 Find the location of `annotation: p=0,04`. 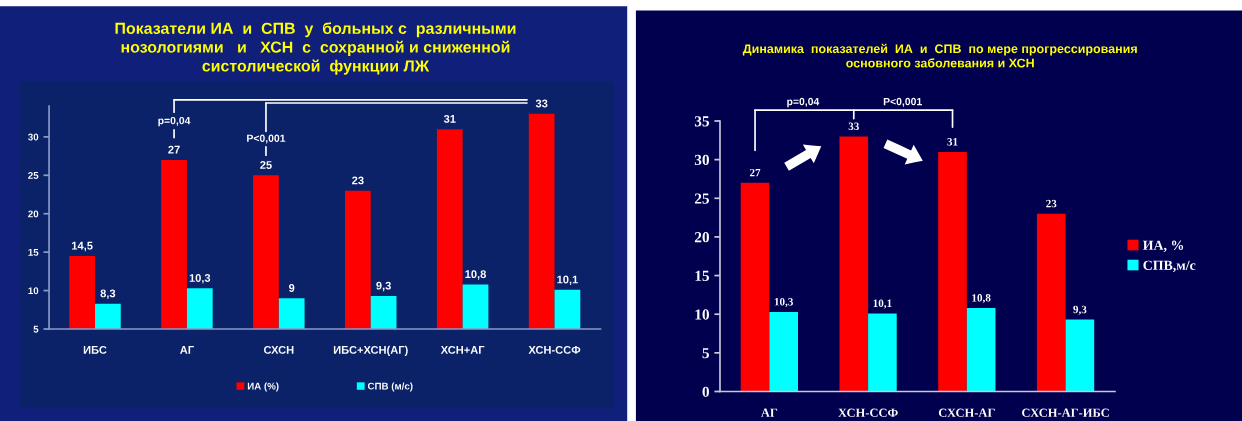

annotation: p=0,04 is located at coordinates (174, 121).